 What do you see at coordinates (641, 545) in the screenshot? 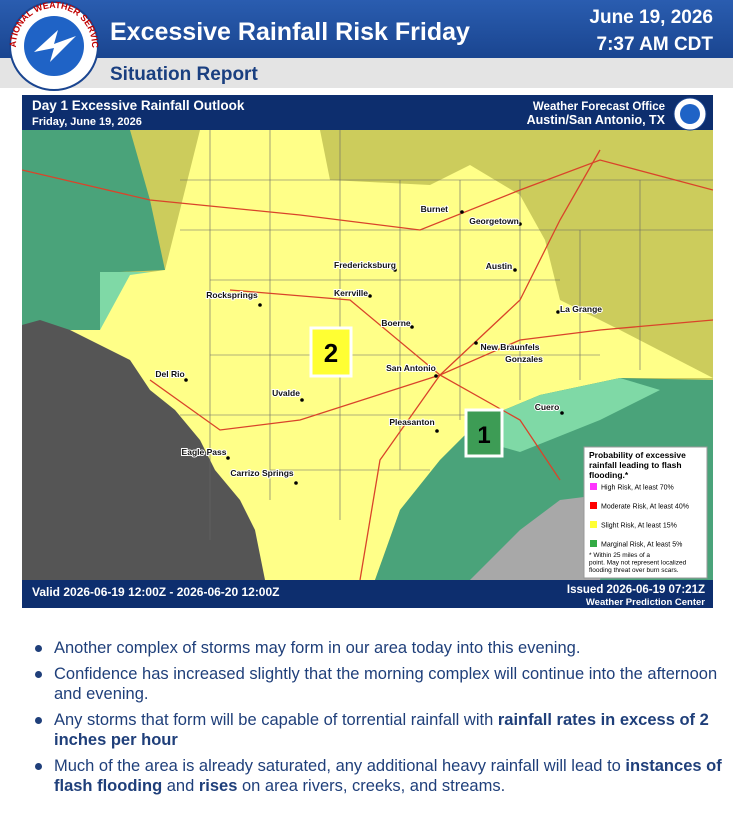
I see `legend-label: Marginal Risk, At least 5%` at bounding box center [641, 545].